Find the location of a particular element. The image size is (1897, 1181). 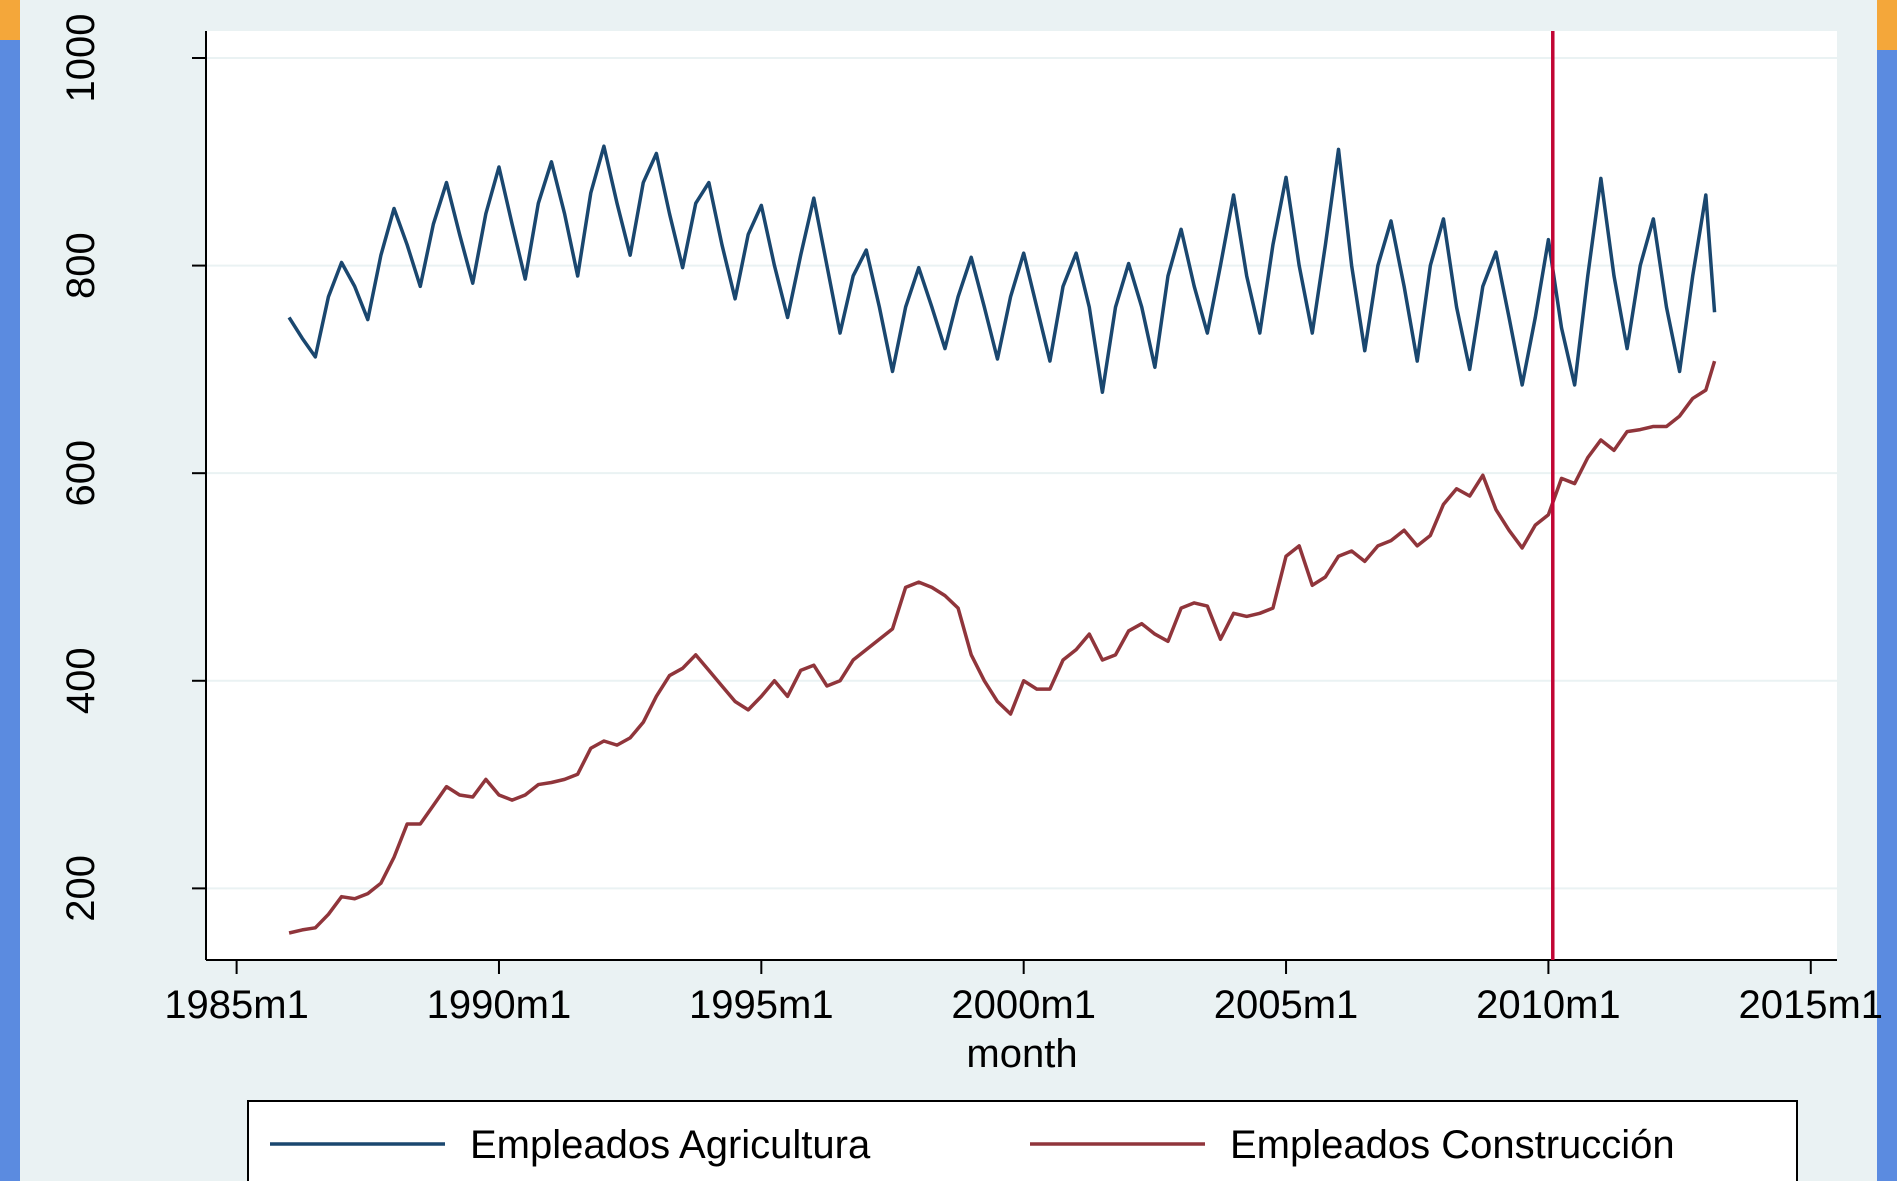

y-tick-label: 200 is located at coordinates (81, 888).